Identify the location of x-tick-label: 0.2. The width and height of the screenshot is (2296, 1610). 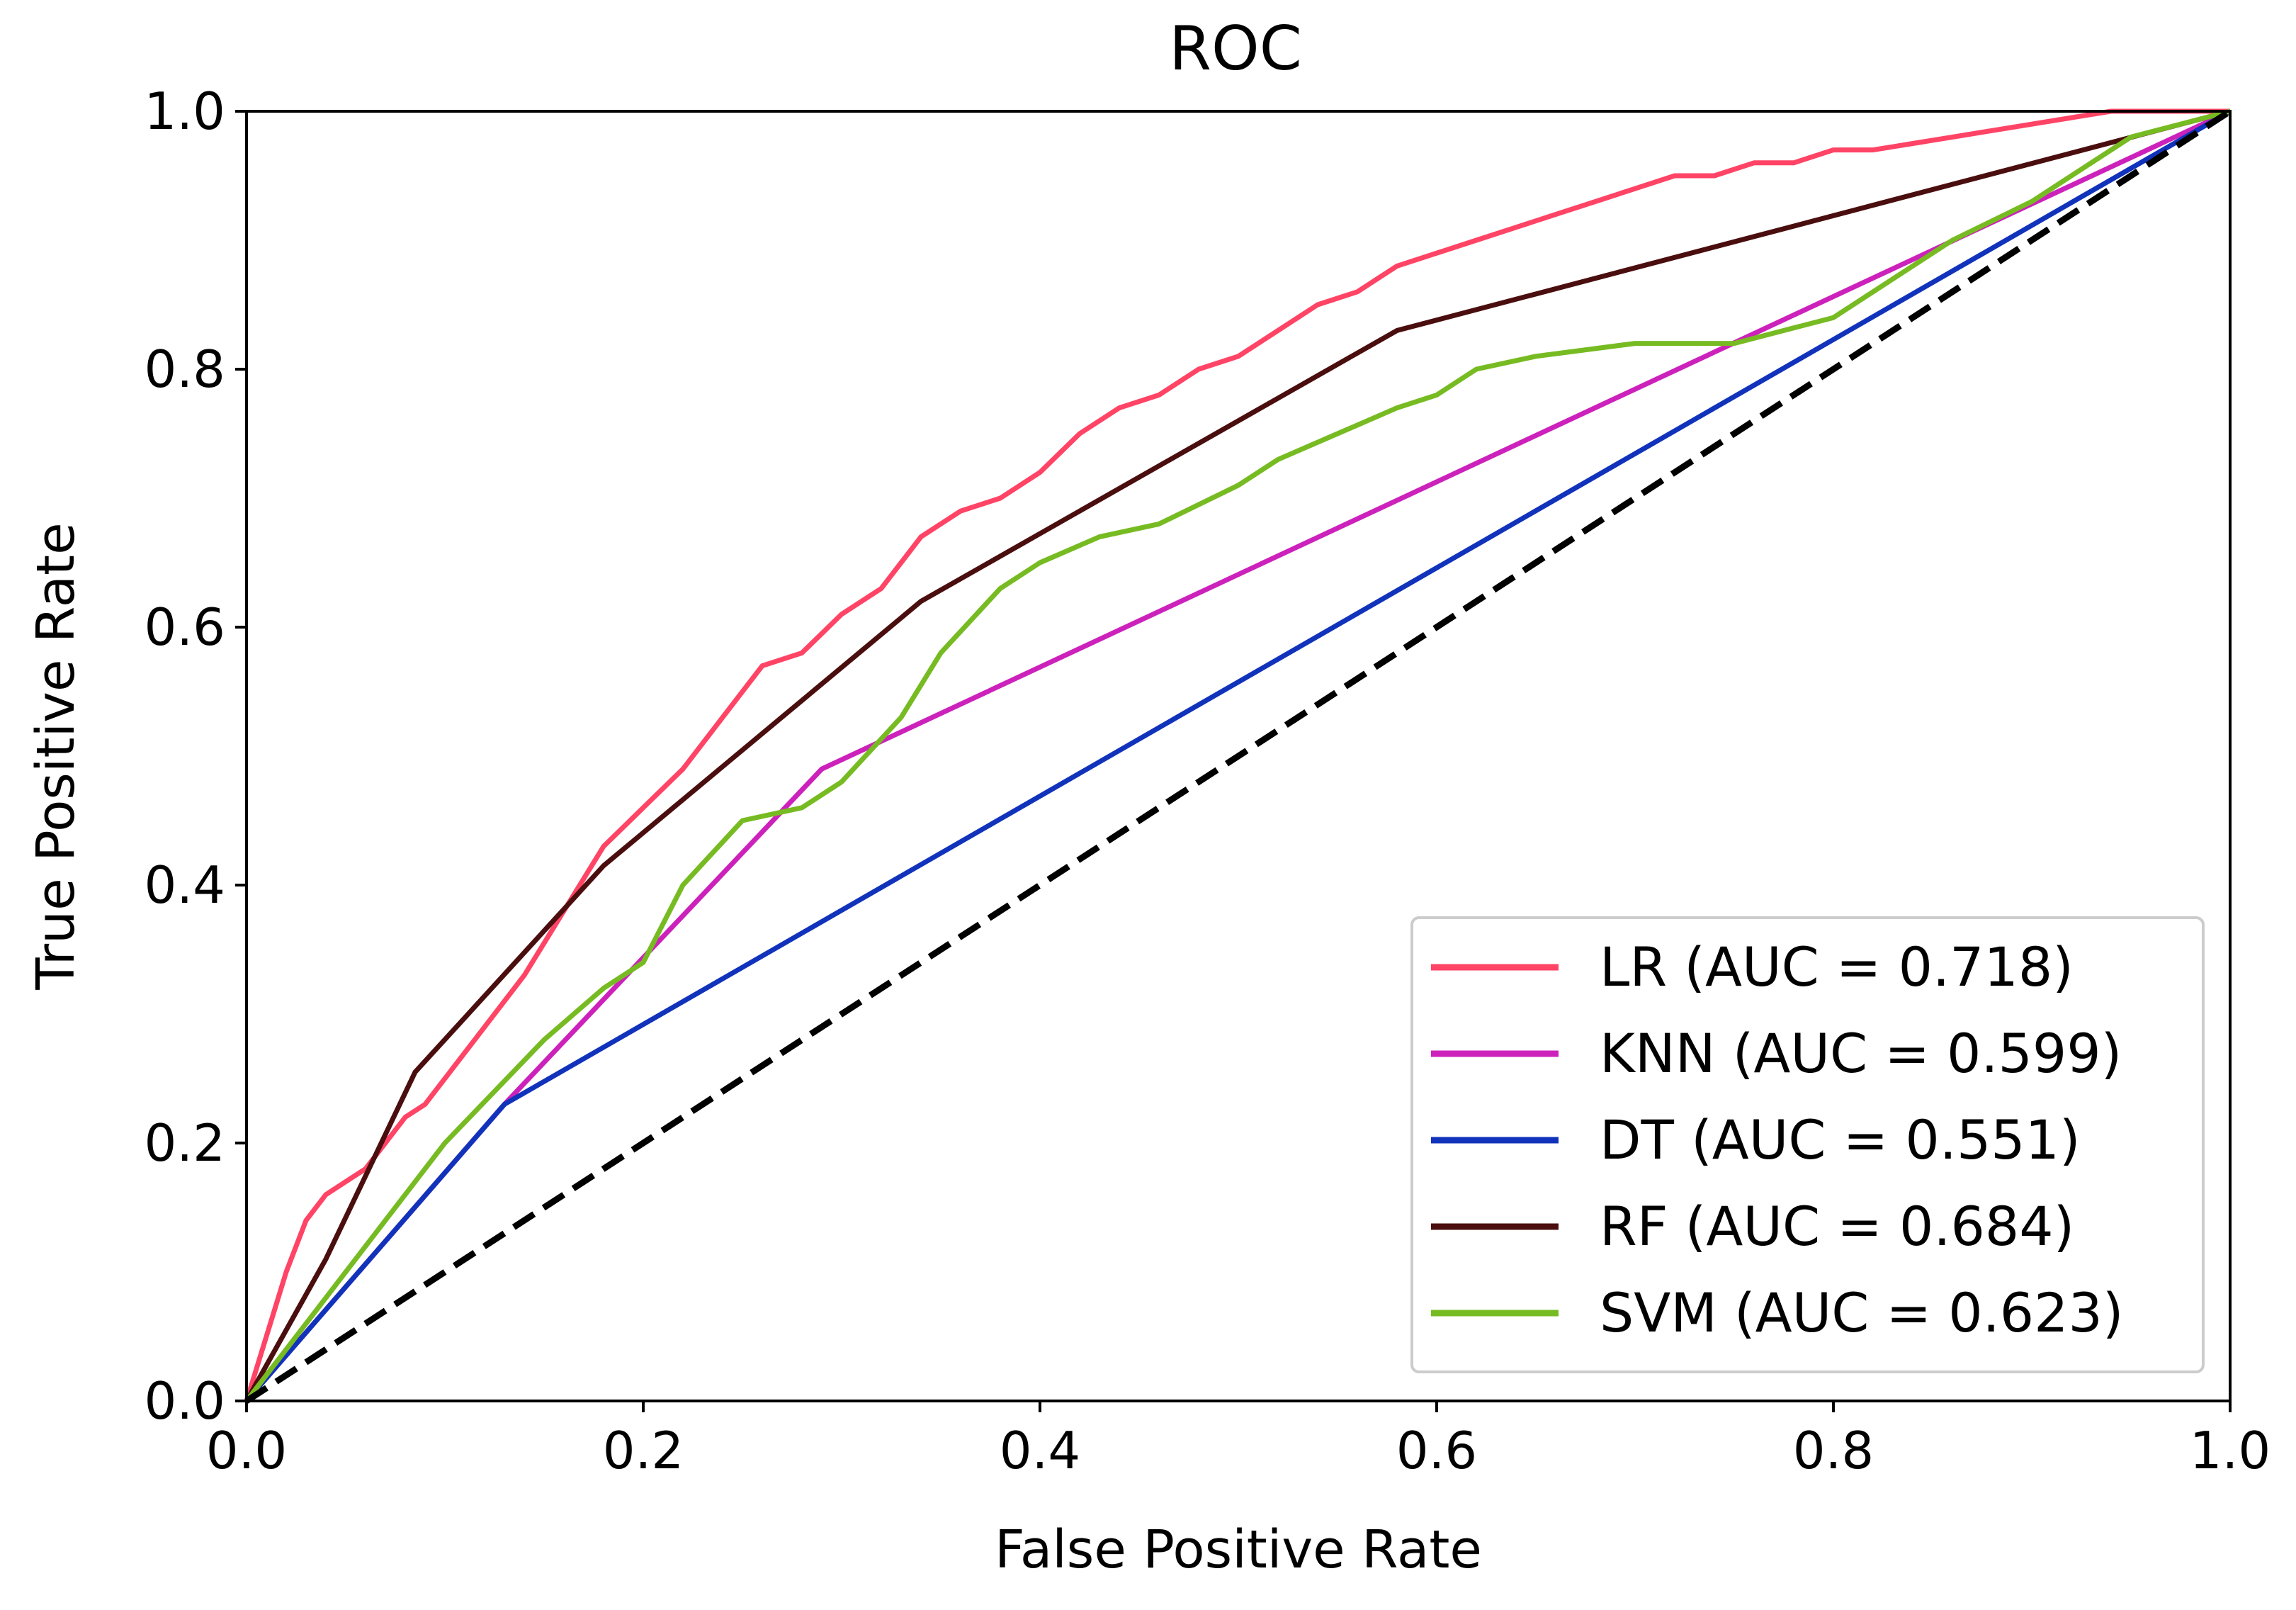
(643, 1450).